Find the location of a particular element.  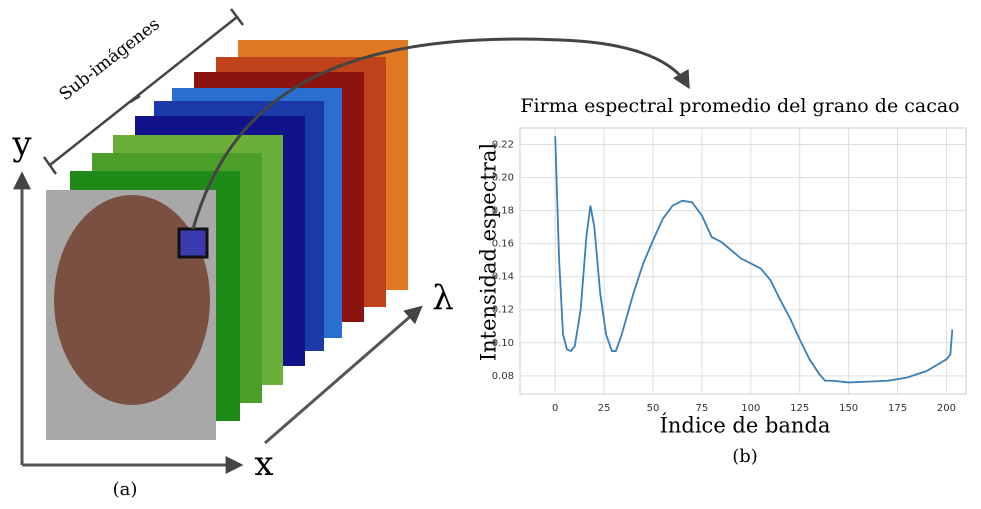

y-tick-label: 0.14 is located at coordinates (503, 277).